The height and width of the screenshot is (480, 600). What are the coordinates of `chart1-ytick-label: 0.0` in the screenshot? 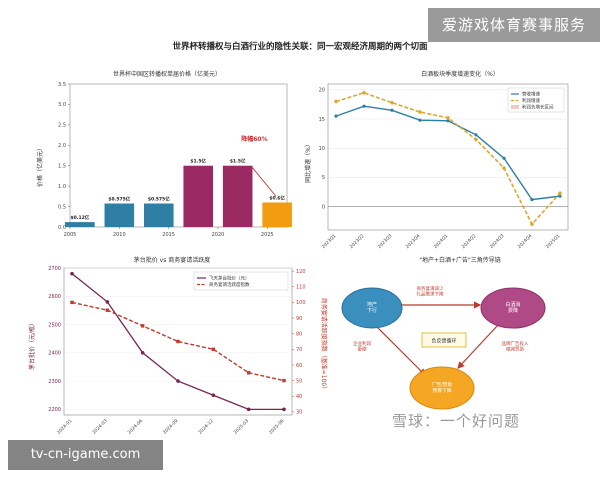 It's located at (62, 228).